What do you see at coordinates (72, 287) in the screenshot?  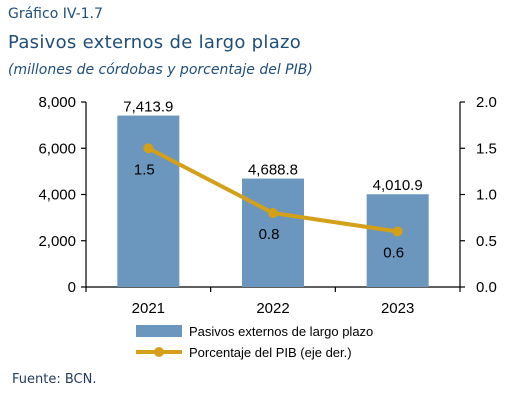 I see `left-tick-label: 0` at bounding box center [72, 287].